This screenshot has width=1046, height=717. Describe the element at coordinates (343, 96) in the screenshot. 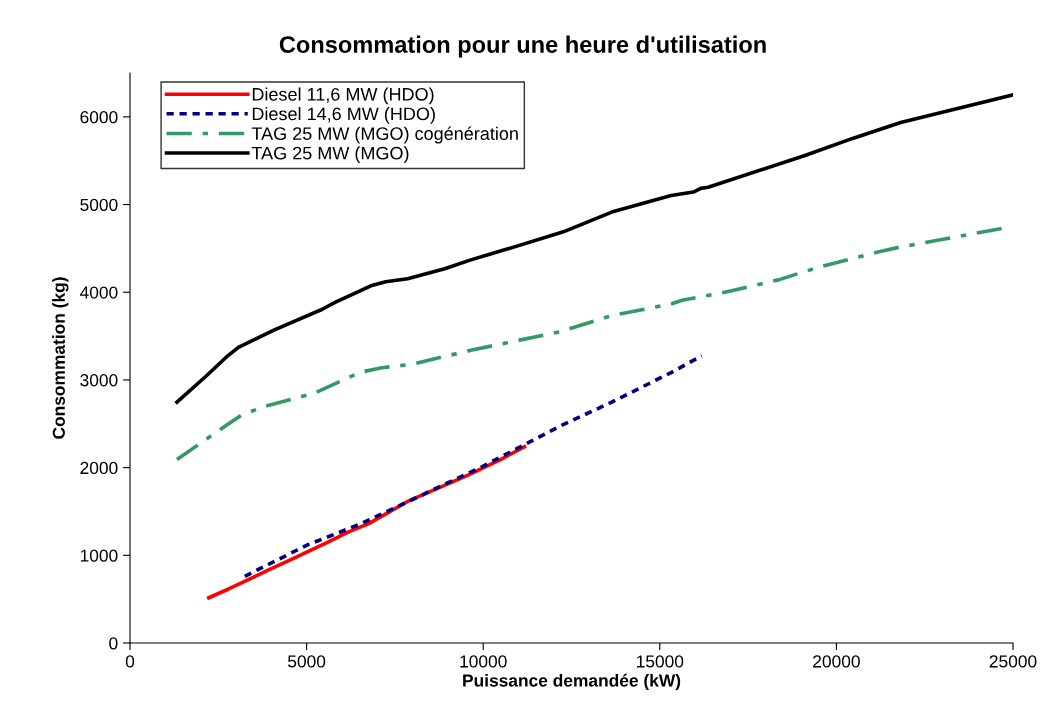

I see `legend-label: Diesel 11,6 MW (HDO)` at that location.